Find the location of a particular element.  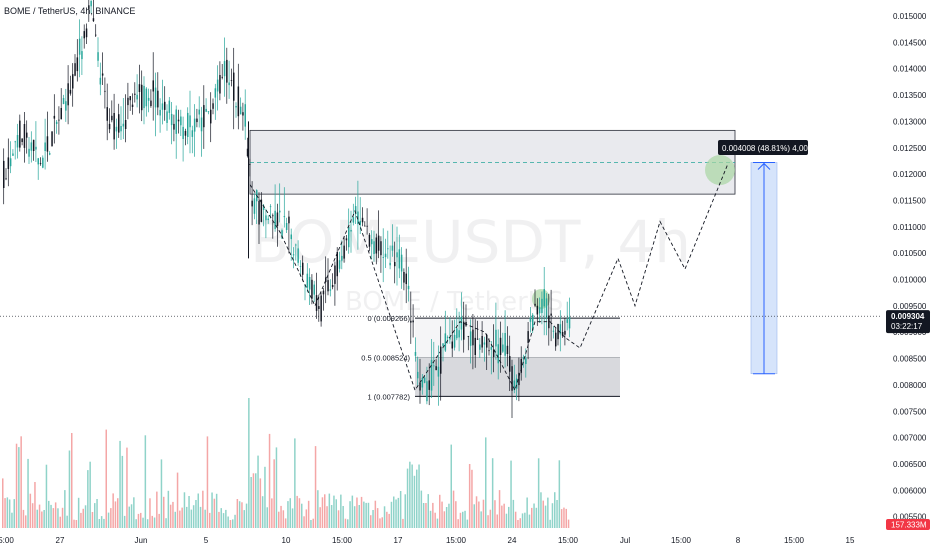

y-tick-10: 0.010000 is located at coordinates (910, 280).